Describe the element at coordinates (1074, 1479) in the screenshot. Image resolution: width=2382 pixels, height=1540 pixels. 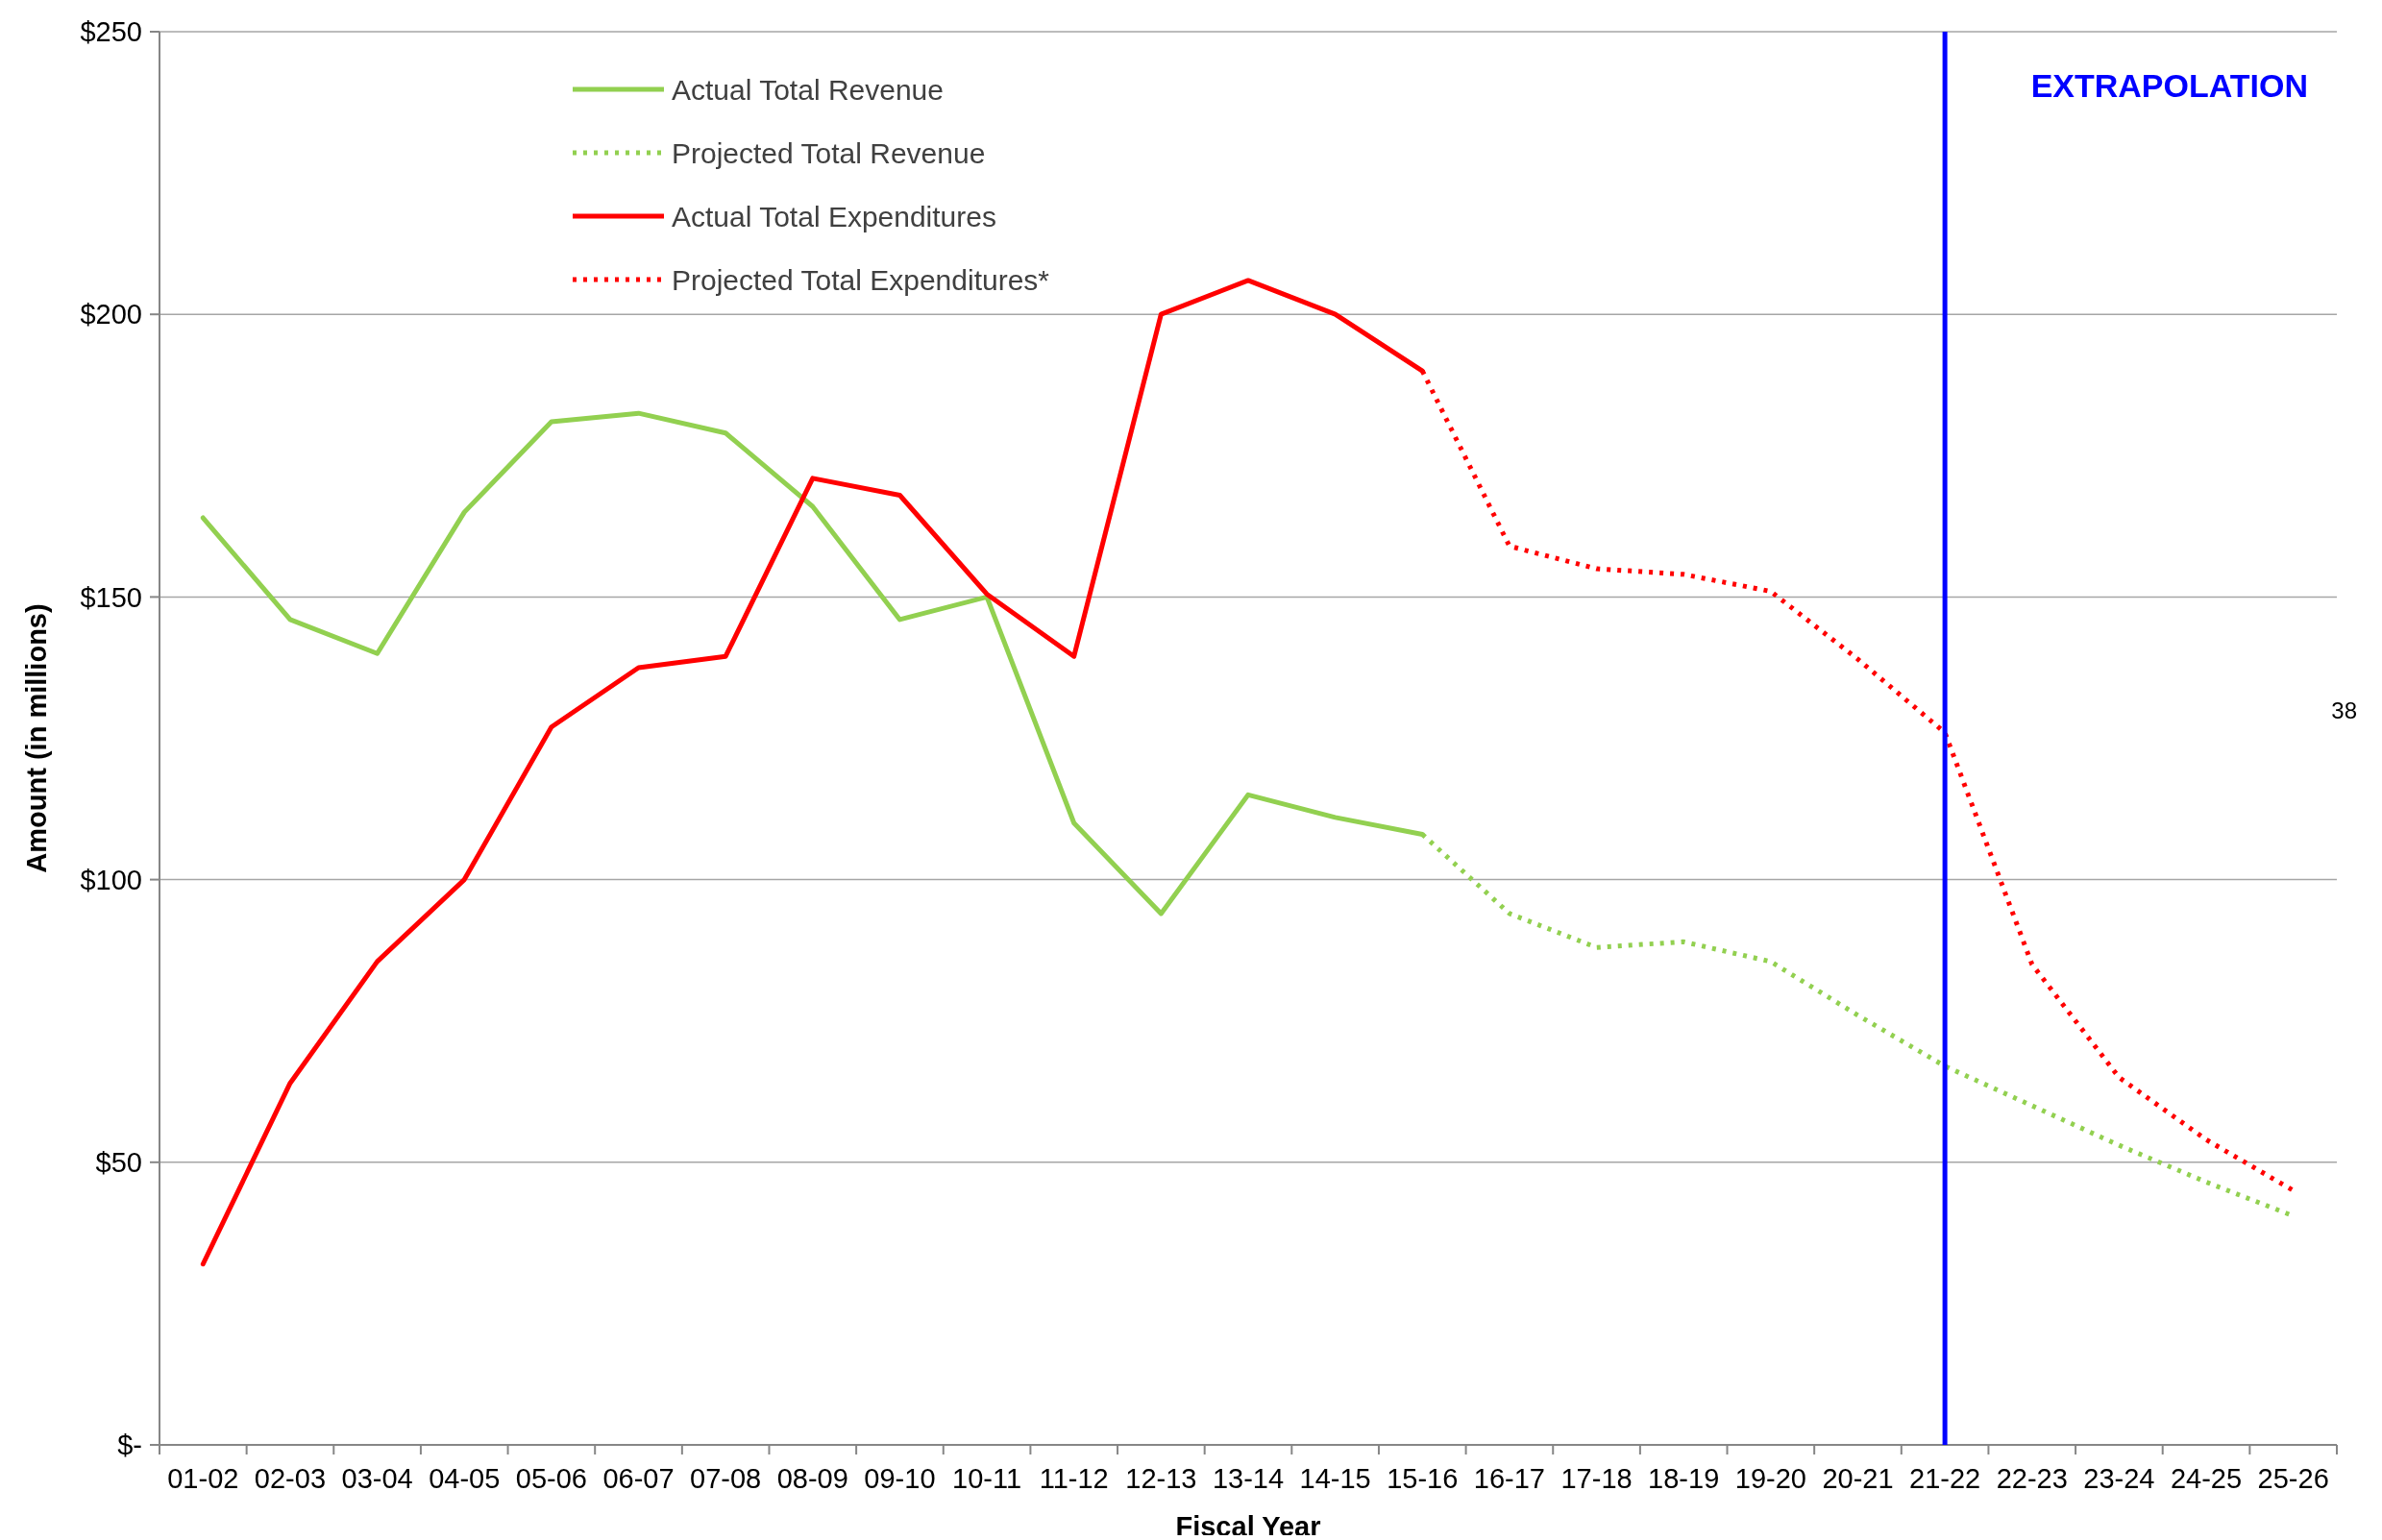
I see `x-tick-label: 11-12` at that location.